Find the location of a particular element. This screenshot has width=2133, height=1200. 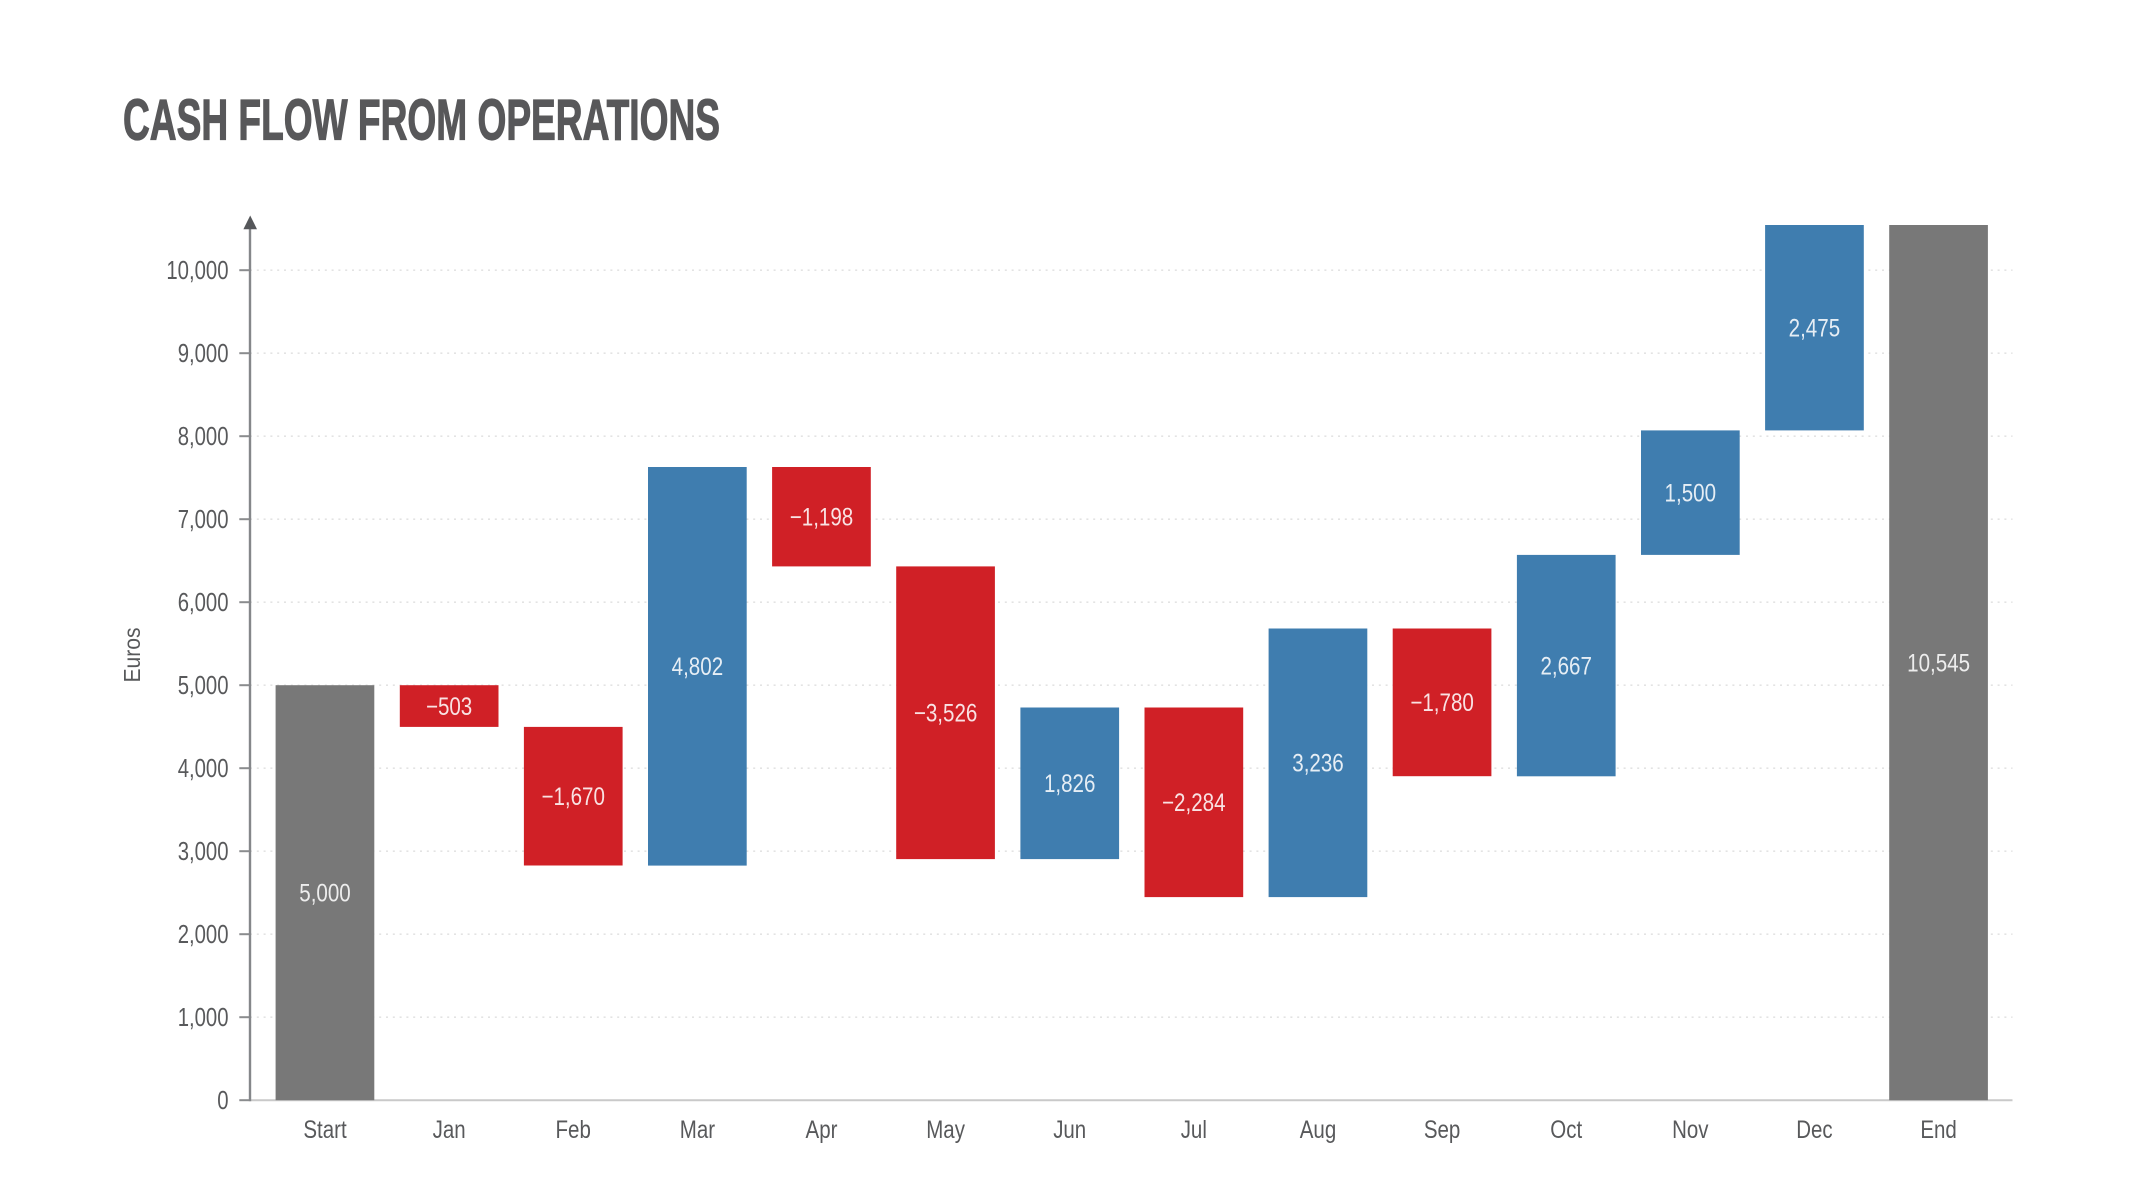

svg-text: 10,545 is located at coordinates (1938, 663).